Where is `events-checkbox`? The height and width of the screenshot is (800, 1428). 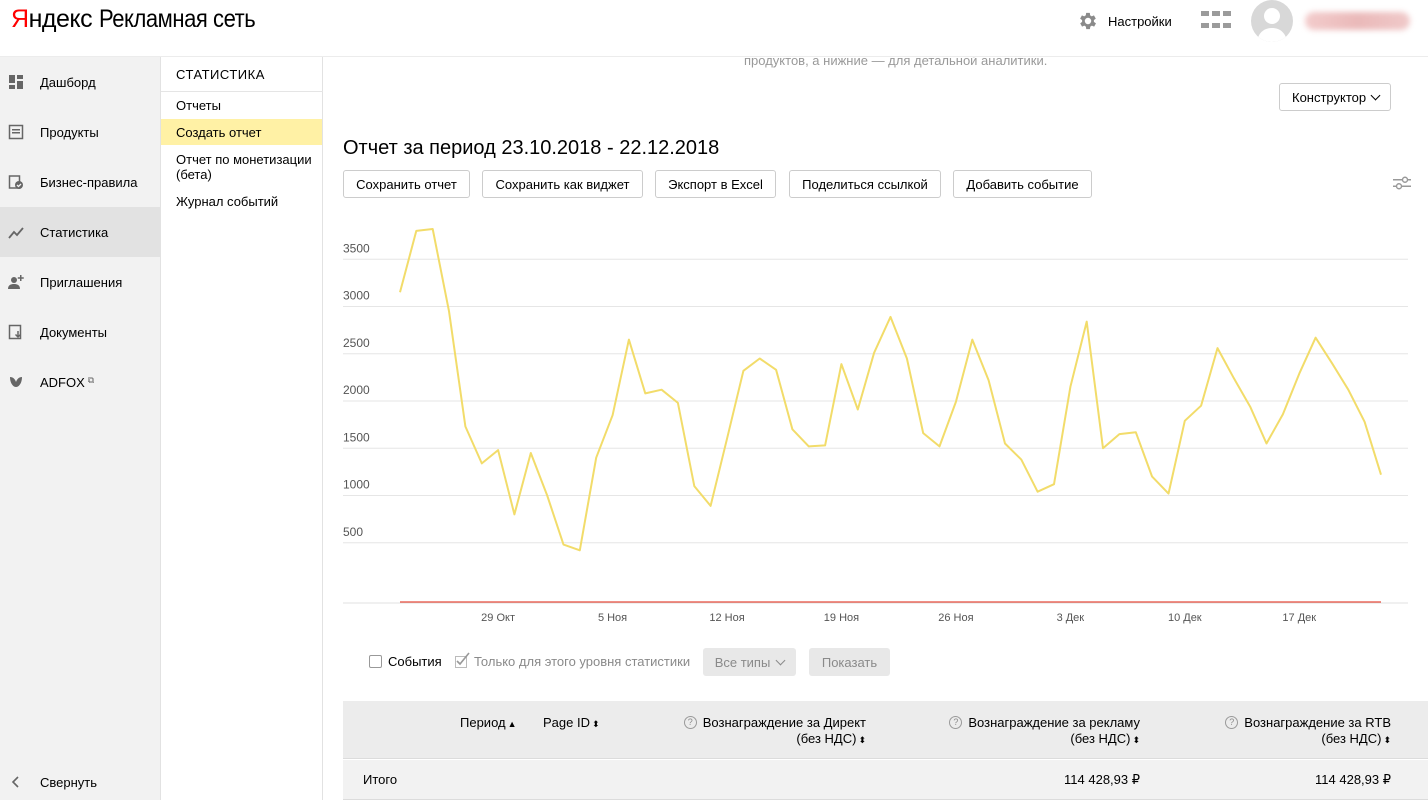
events-checkbox is located at coordinates (375, 661).